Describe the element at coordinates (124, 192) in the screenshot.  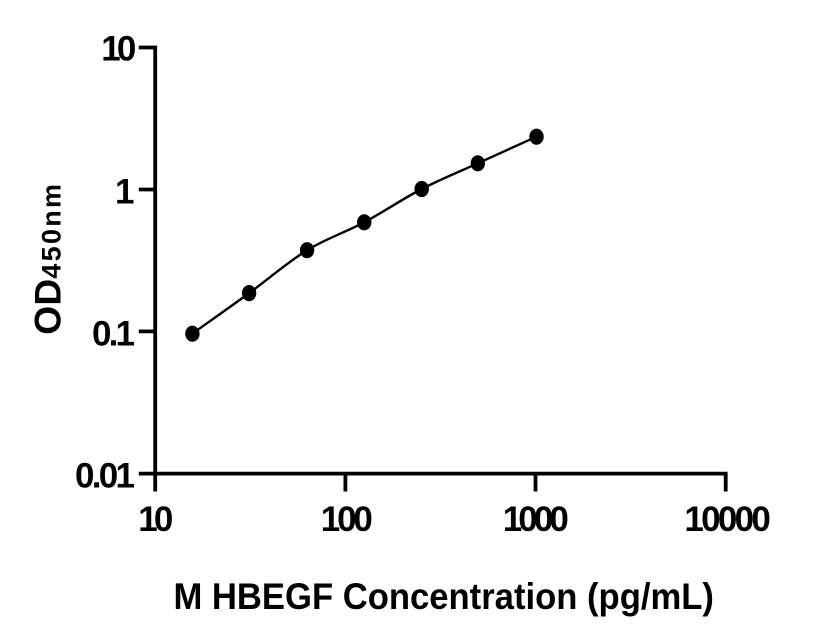
I see `svg-text: 1` at that location.